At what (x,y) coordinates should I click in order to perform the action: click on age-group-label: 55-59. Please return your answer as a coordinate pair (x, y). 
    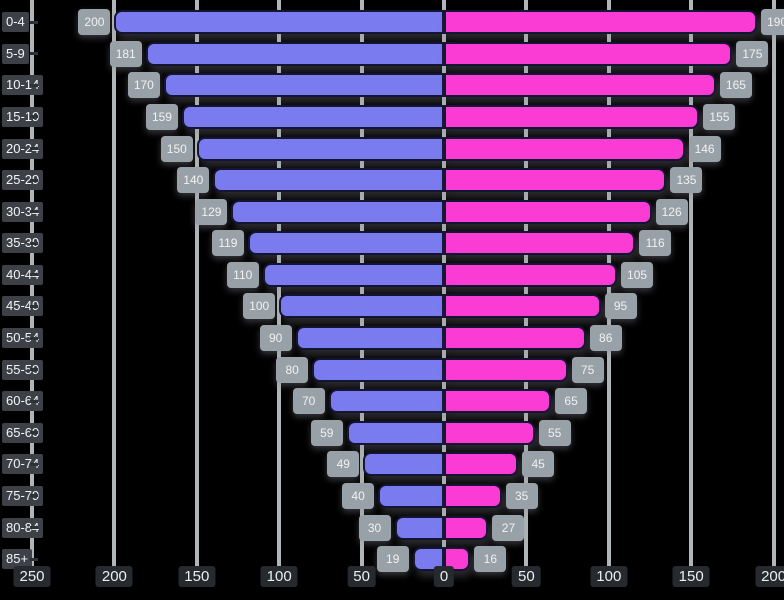
    Looking at the image, I should click on (23, 369).